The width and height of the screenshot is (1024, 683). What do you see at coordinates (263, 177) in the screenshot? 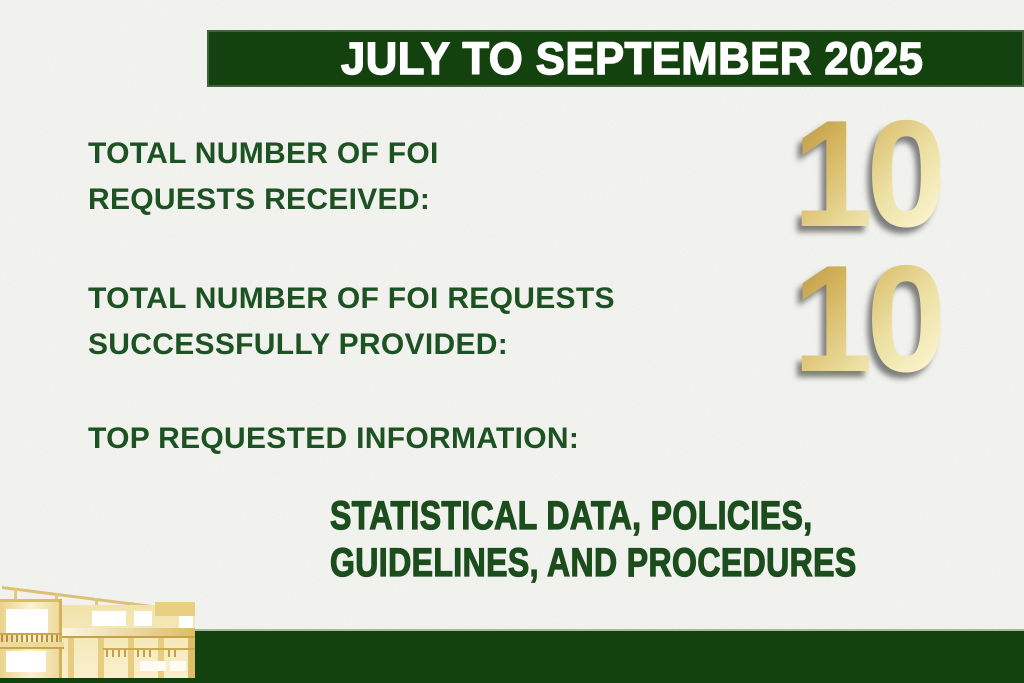
I see `received-label: TOTAL NUMBER OF FOI REQUESTS RECEIVED:` at bounding box center [263, 177].